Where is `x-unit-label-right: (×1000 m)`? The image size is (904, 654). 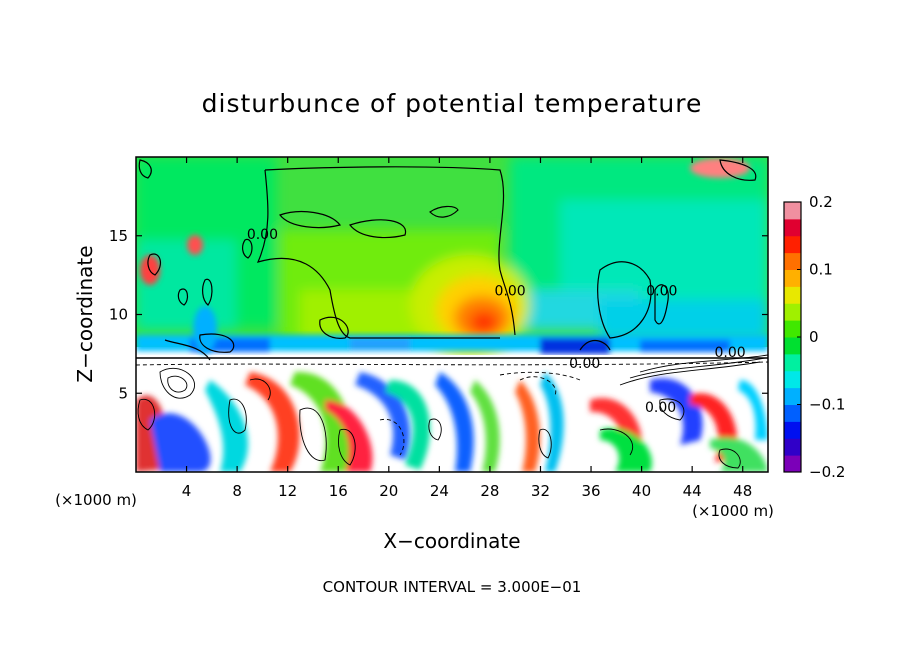 x-unit-label-right: (×1000 m) is located at coordinates (733, 511).